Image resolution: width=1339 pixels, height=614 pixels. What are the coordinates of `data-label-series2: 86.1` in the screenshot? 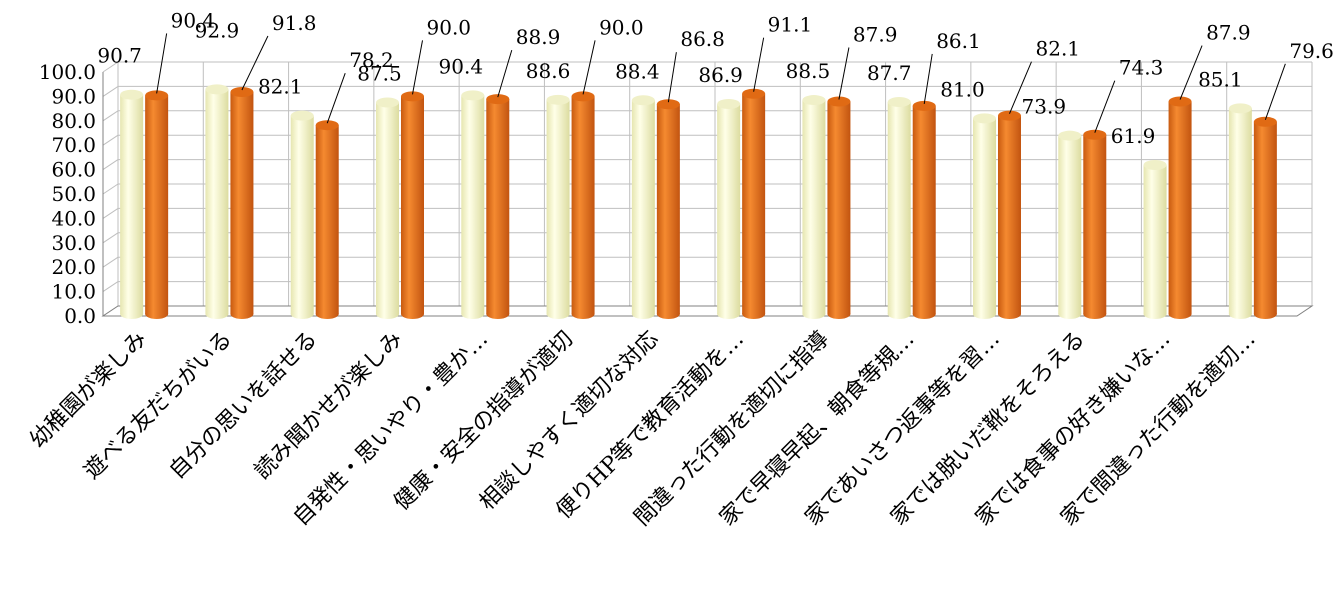 It's located at (958, 41).